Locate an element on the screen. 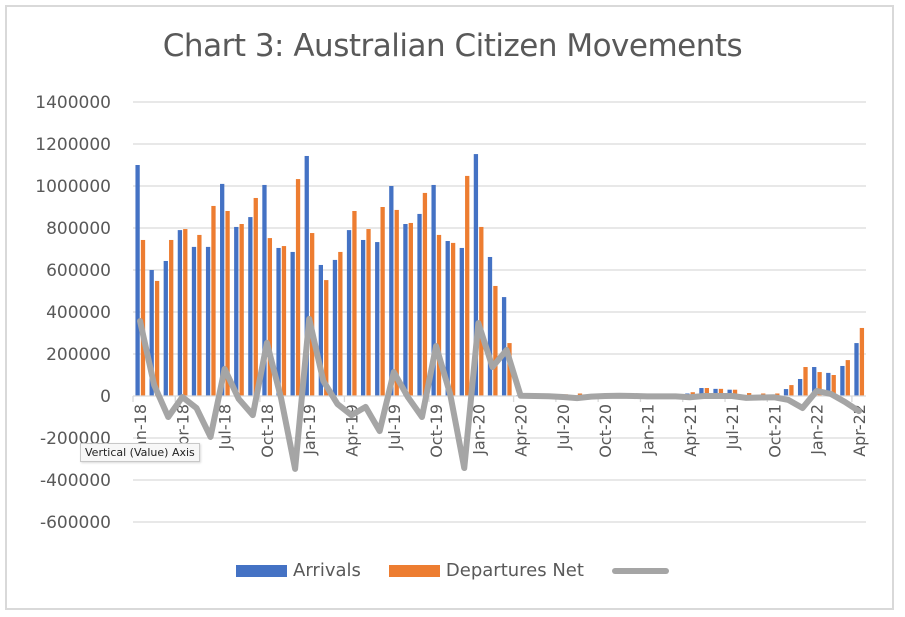 The width and height of the screenshot is (905, 617). legend-item-net-line is located at coordinates (640, 570).